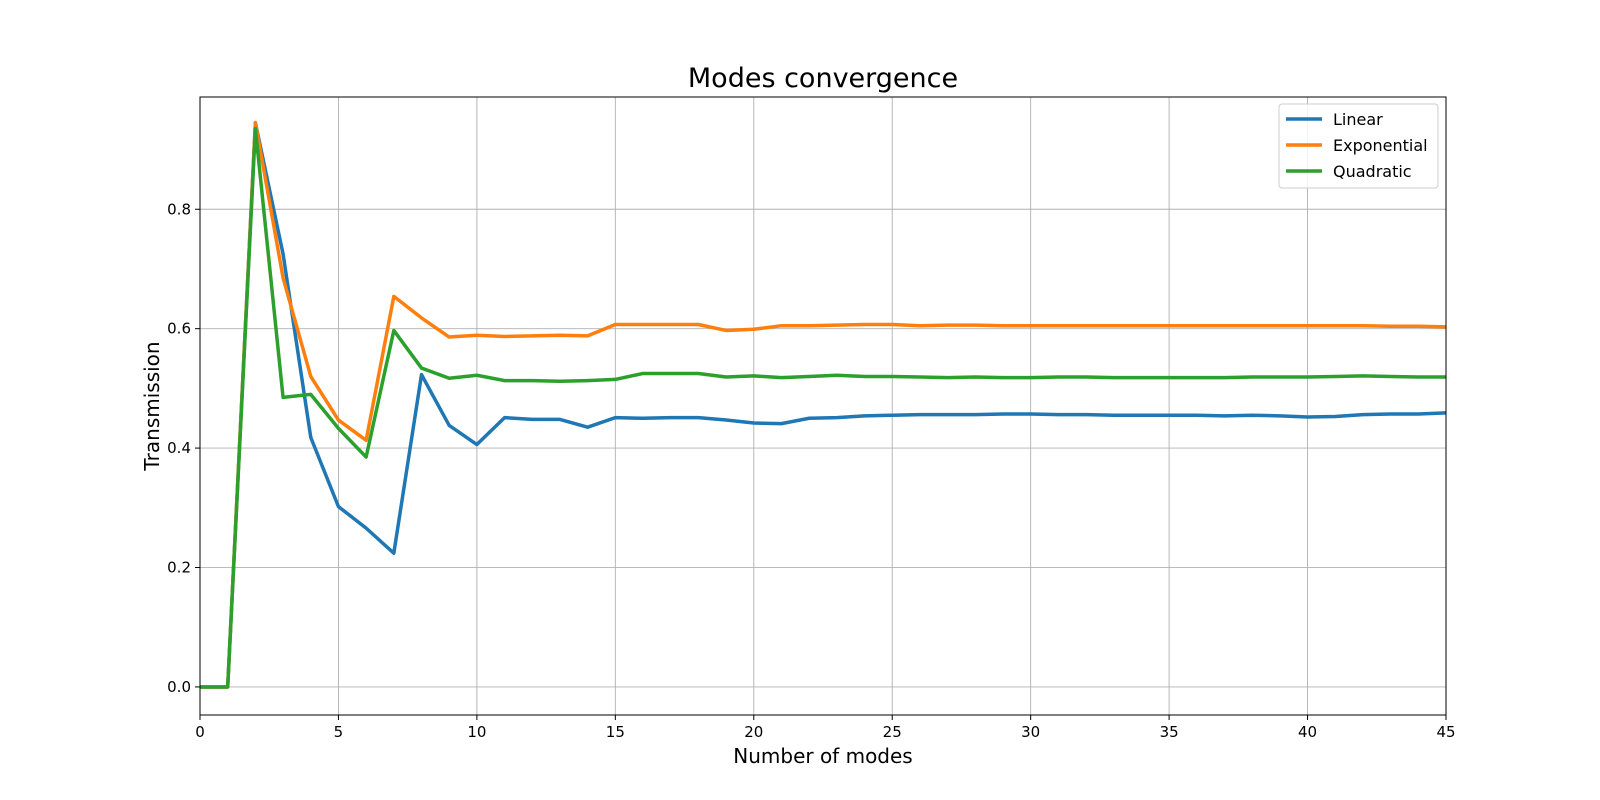 The height and width of the screenshot is (800, 1600). What do you see at coordinates (1372, 171) in the screenshot?
I see `legend-label: Quadratic` at bounding box center [1372, 171].